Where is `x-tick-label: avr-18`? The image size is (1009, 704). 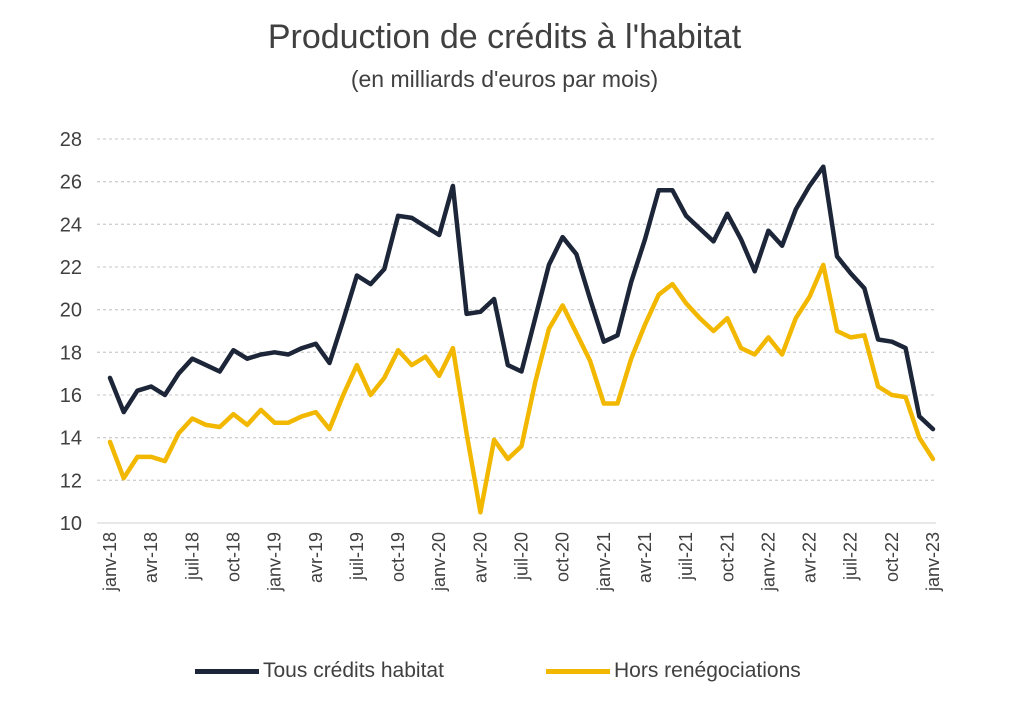 x-tick-label: avr-18 is located at coordinates (151, 557).